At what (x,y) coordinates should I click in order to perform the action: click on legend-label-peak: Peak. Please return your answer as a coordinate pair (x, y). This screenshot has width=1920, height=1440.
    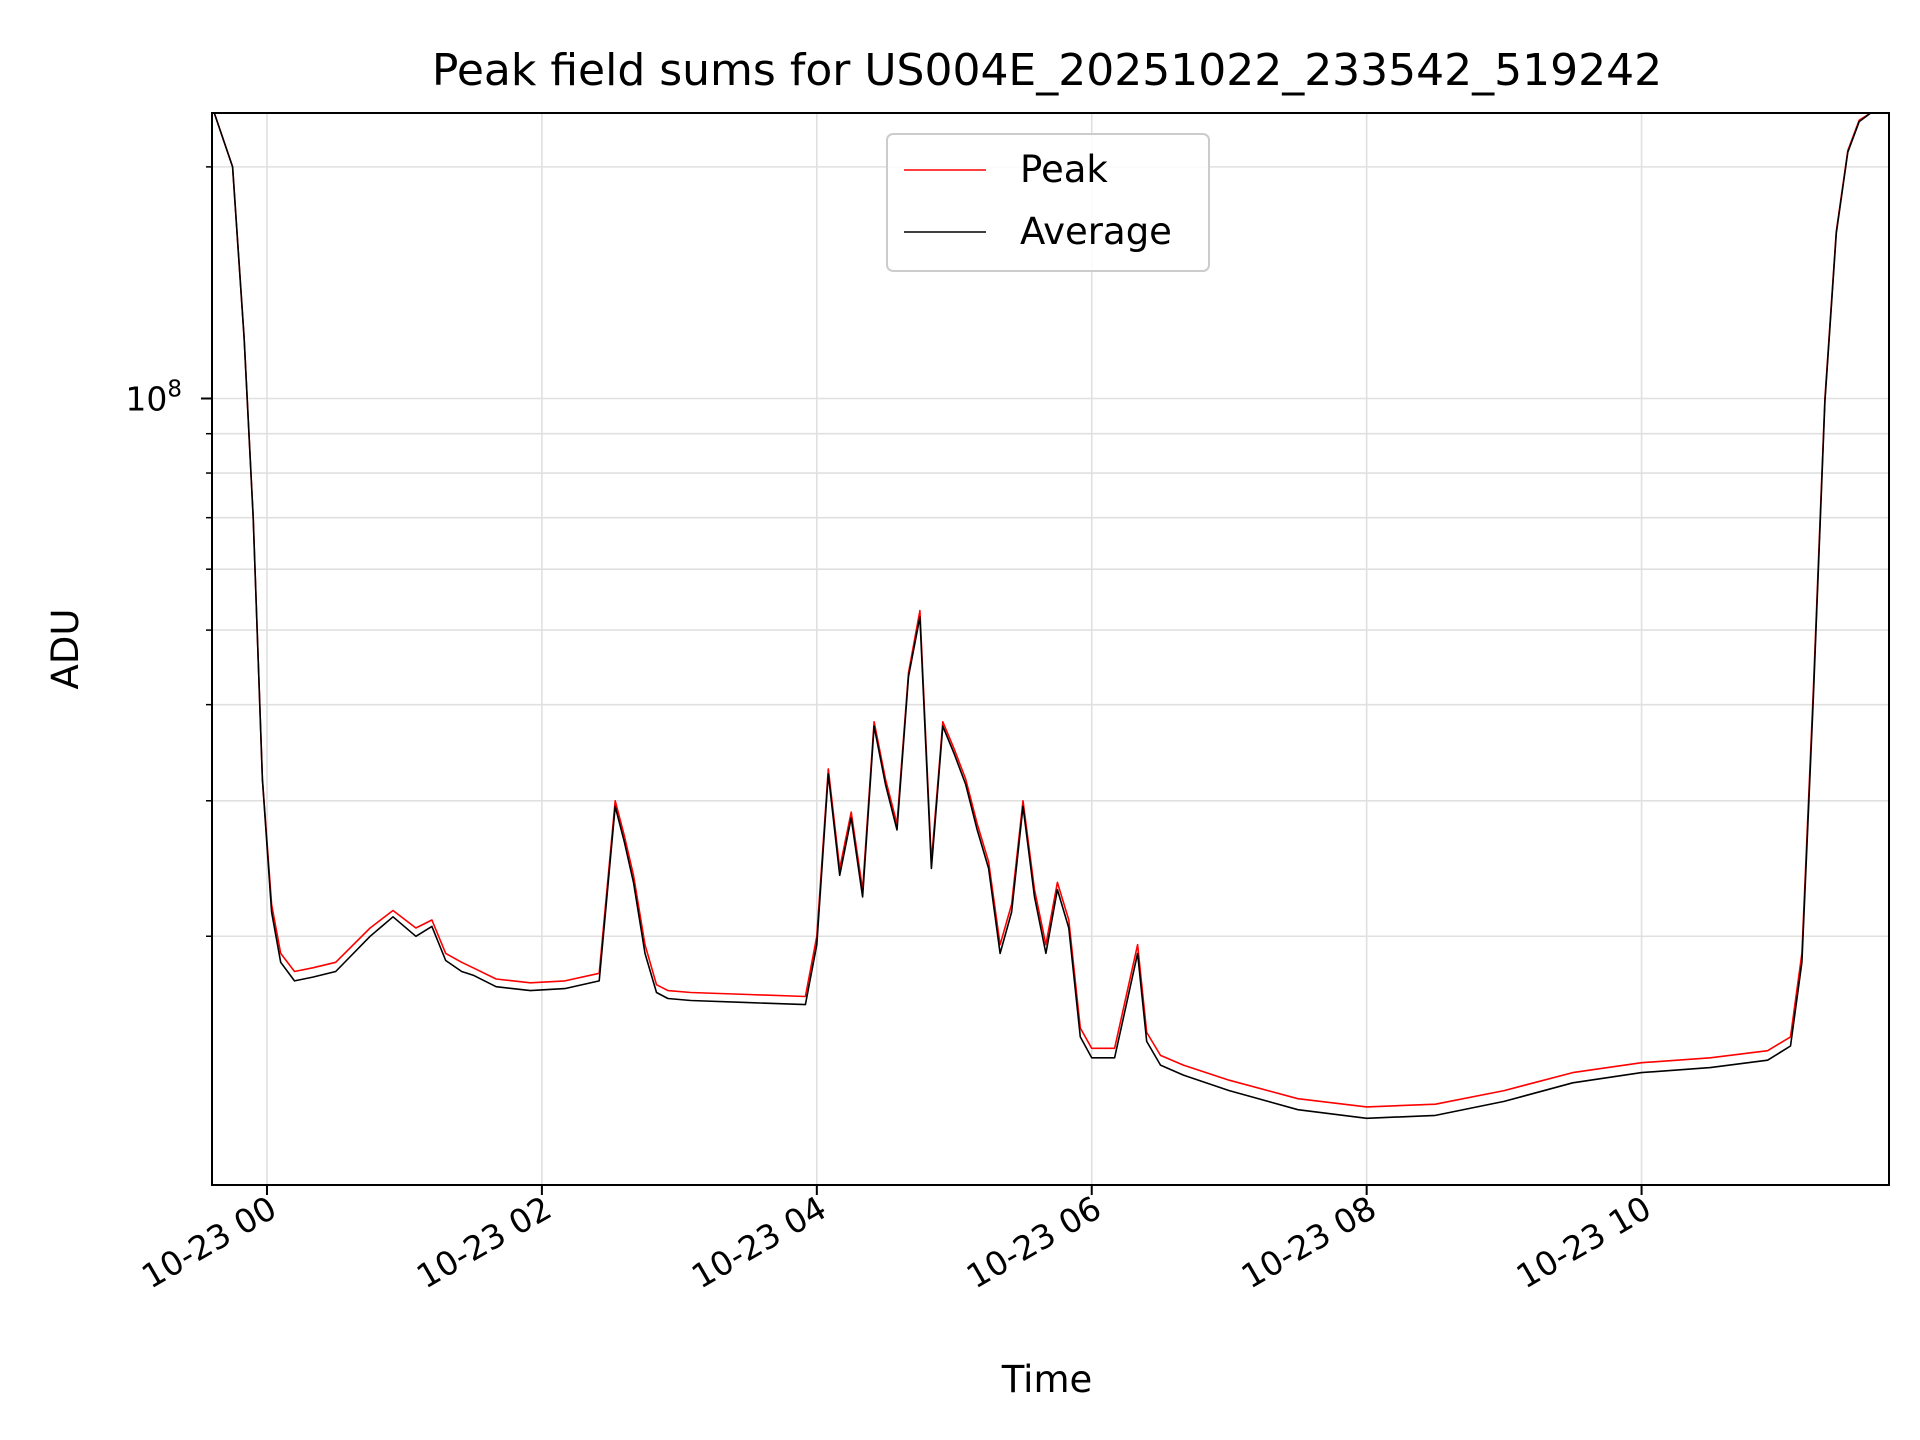
    Looking at the image, I should click on (1064, 169).